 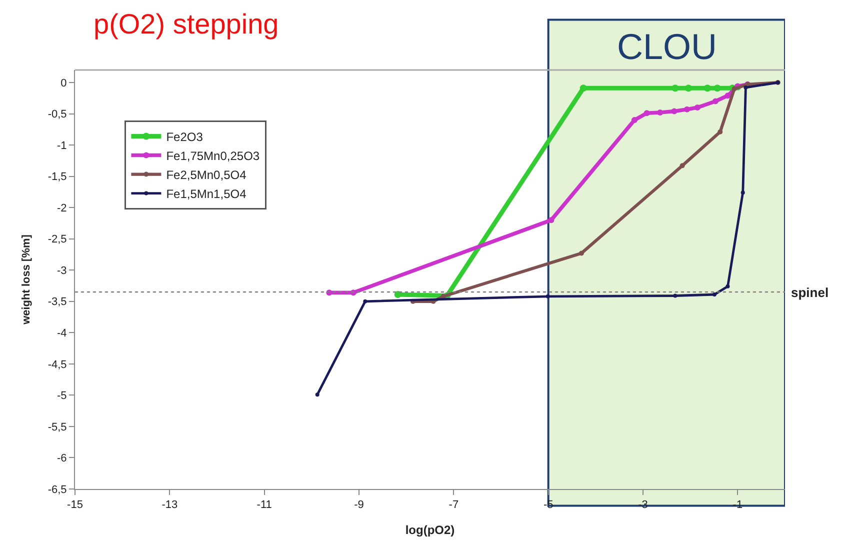 What do you see at coordinates (453, 505) in the screenshot?
I see `x-tick-label: -7` at bounding box center [453, 505].